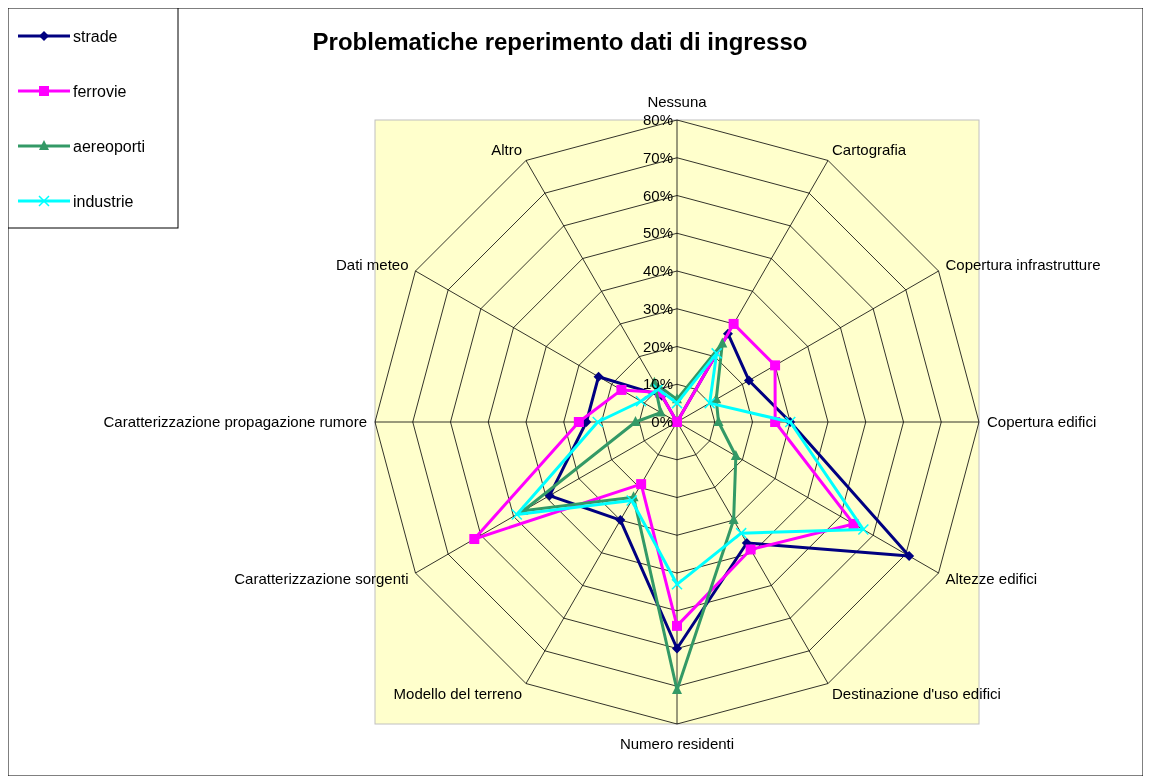  What do you see at coordinates (657, 270) in the screenshot?
I see `y-tick-label: 40%` at bounding box center [657, 270].